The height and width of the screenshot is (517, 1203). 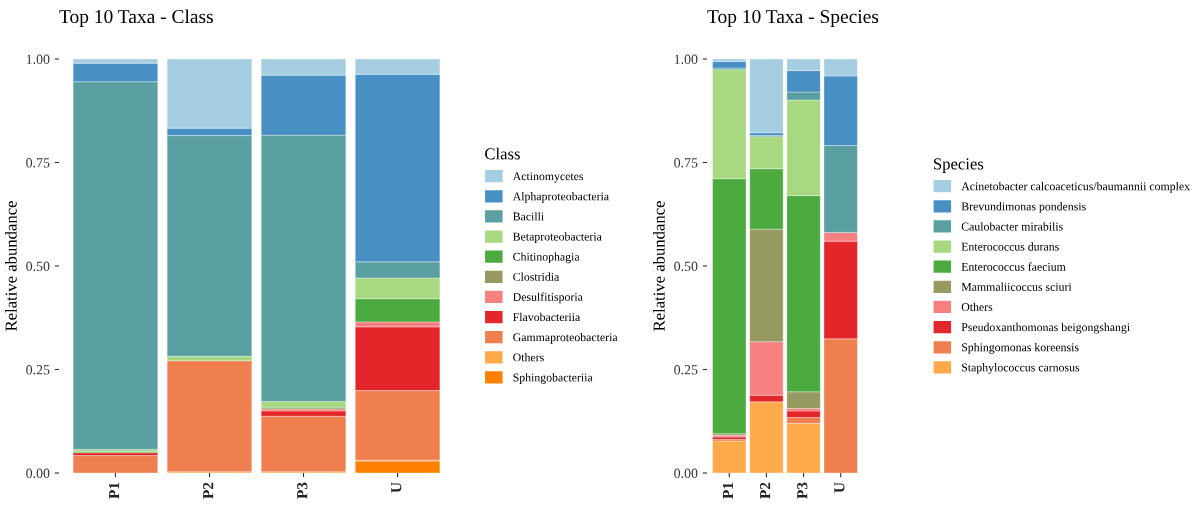 What do you see at coordinates (1016, 286) in the screenshot?
I see `legend-label: Mammaliicoccus sciuri` at bounding box center [1016, 286].